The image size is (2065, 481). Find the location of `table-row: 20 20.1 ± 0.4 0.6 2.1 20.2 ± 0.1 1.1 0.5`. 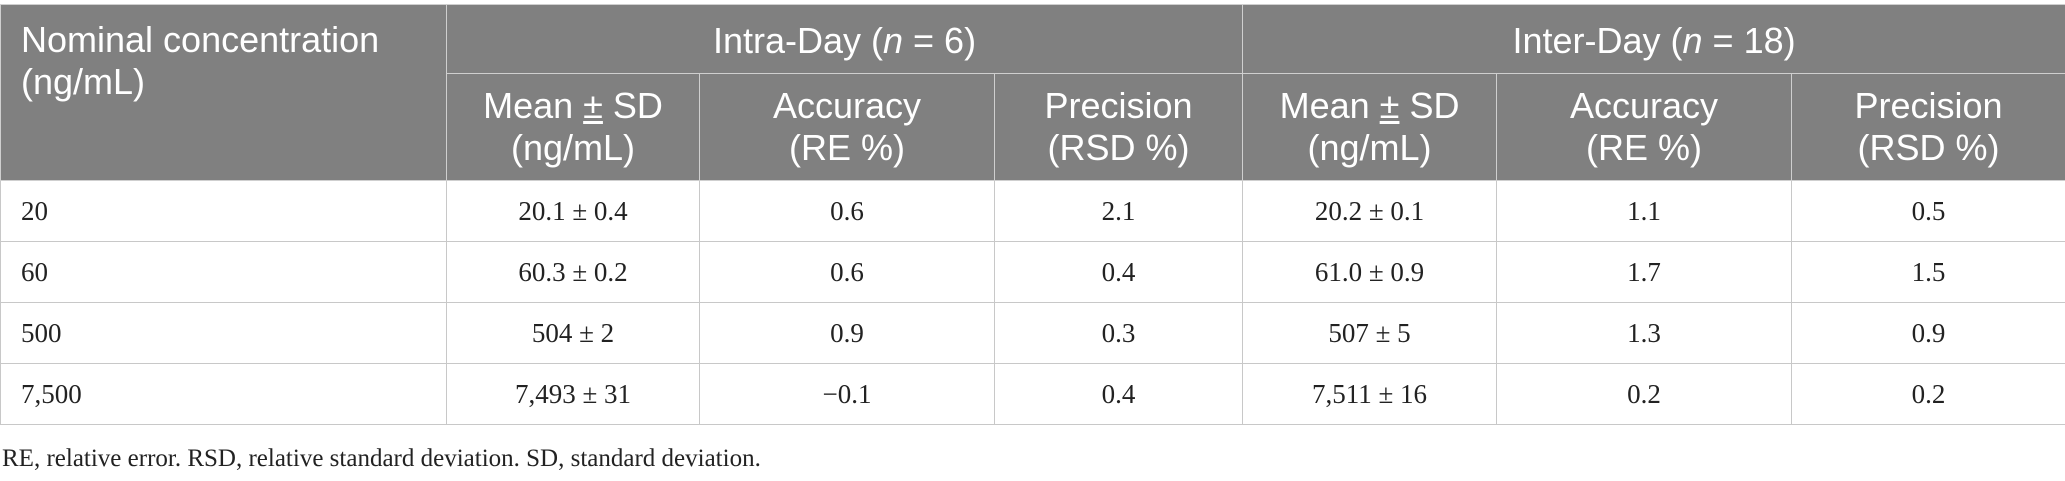

table-row: 20 20.1 ± 0.4 0.6 2.1 20.2 ± 0.1 1.1 0.5 is located at coordinates (1032, 211).